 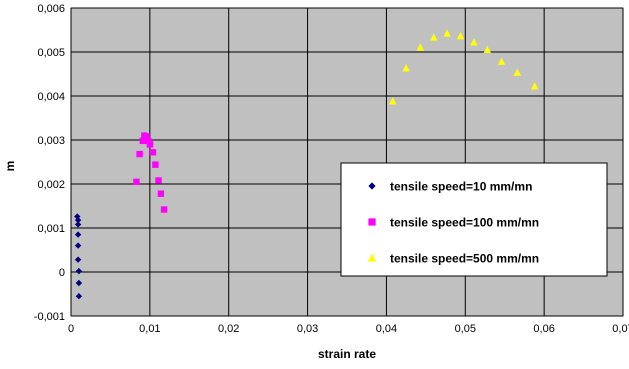 What do you see at coordinates (71, 329) in the screenshot?
I see `x-tick-label: 0` at bounding box center [71, 329].